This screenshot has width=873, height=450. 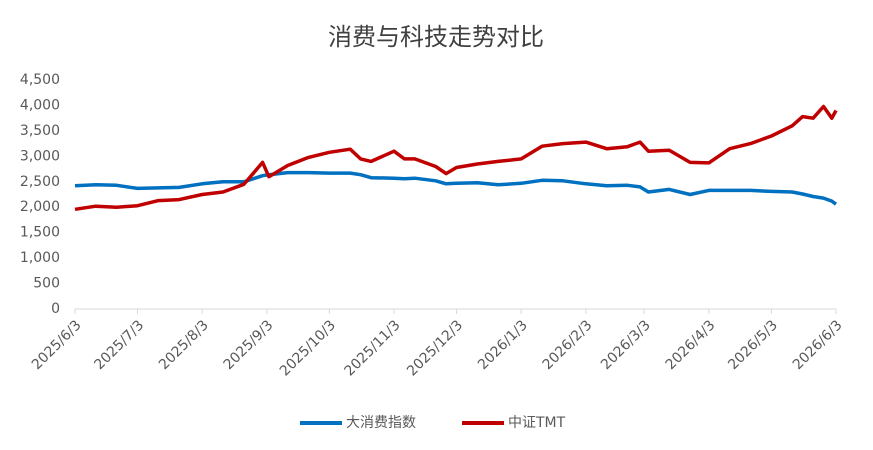 What do you see at coordinates (40, 131) in the screenshot?
I see `y-tick-label: 3,500` at bounding box center [40, 131].